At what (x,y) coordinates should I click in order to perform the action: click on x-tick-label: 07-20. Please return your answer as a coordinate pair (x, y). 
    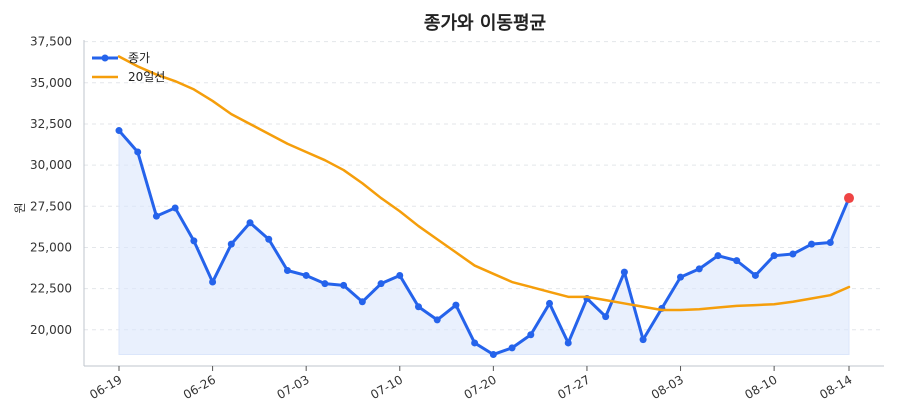
    Looking at the image, I should click on (480, 387).